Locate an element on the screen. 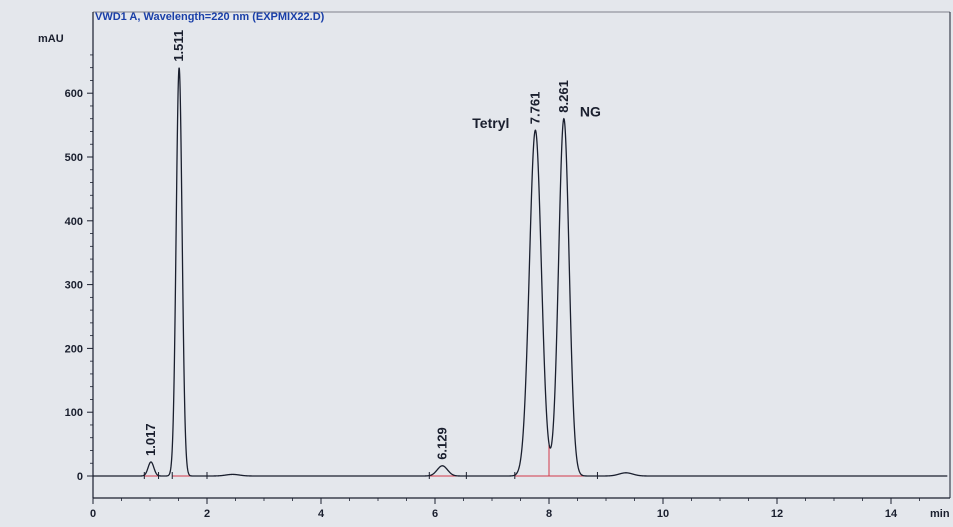 This screenshot has height=527, width=953. y-tick-label: 0 is located at coordinates (80, 477).